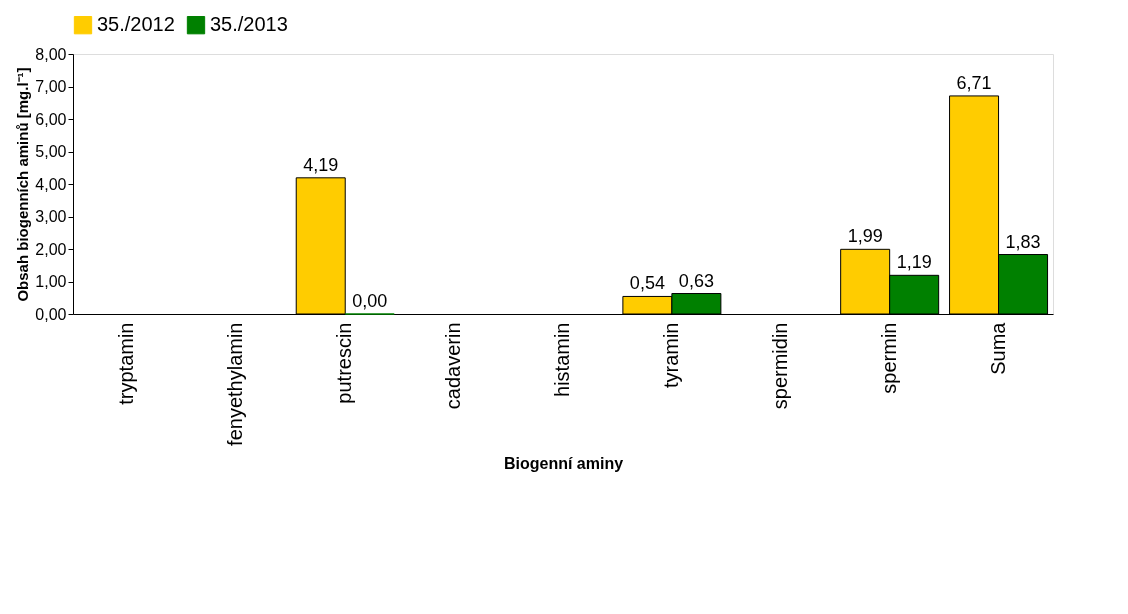  Describe the element at coordinates (23, 184) in the screenshot. I see `y-axis-title: Obsah biogenních aminů [mg.l⁻¹]` at that location.